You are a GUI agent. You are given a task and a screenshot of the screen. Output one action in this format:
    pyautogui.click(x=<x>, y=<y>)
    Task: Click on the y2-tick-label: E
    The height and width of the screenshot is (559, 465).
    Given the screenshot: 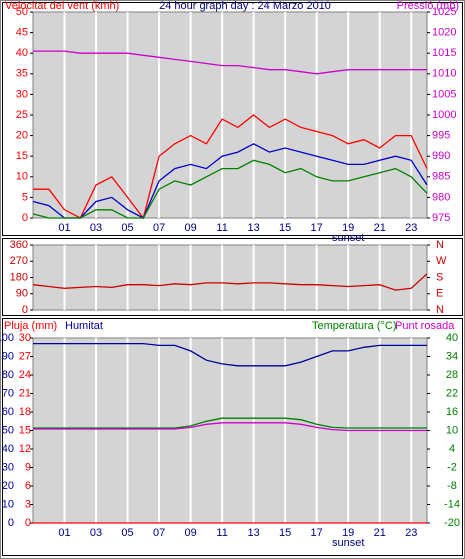 What is the action you would take?
    pyautogui.click(x=439, y=294)
    